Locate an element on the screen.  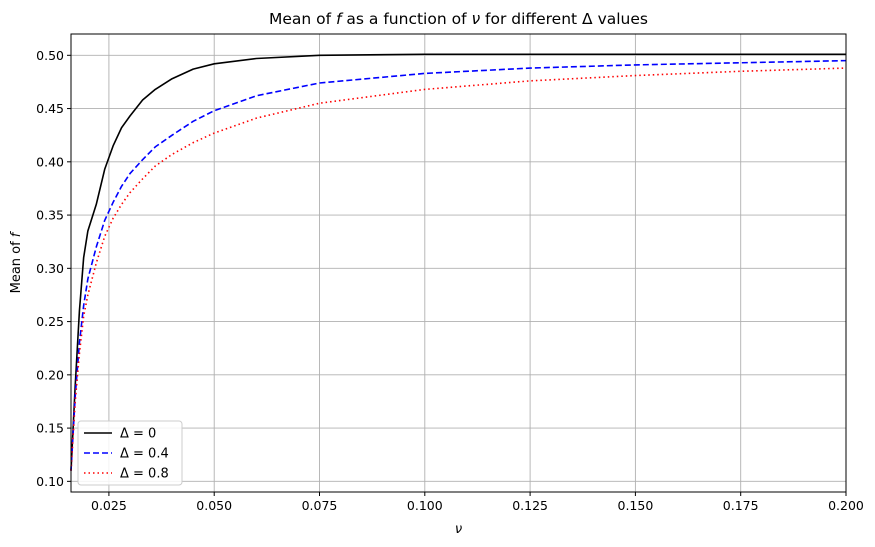
y-tick-label: 0.25 is located at coordinates (50, 321).